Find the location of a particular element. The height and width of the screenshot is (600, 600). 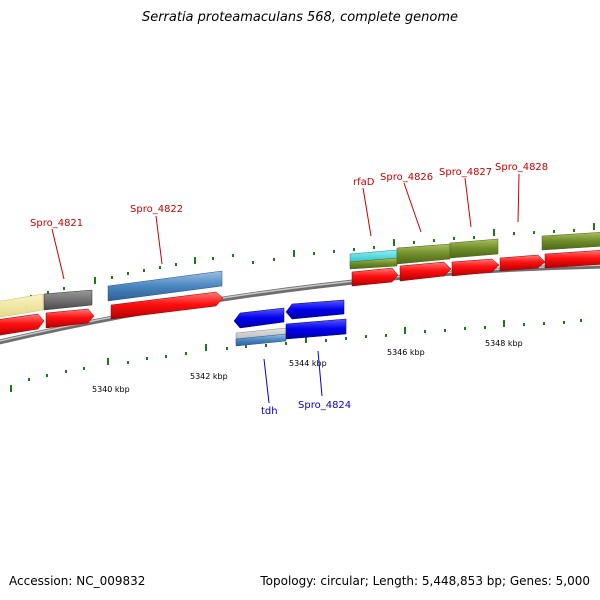

gene-label-spro-4821: Spro_4821 is located at coordinates (56, 223).